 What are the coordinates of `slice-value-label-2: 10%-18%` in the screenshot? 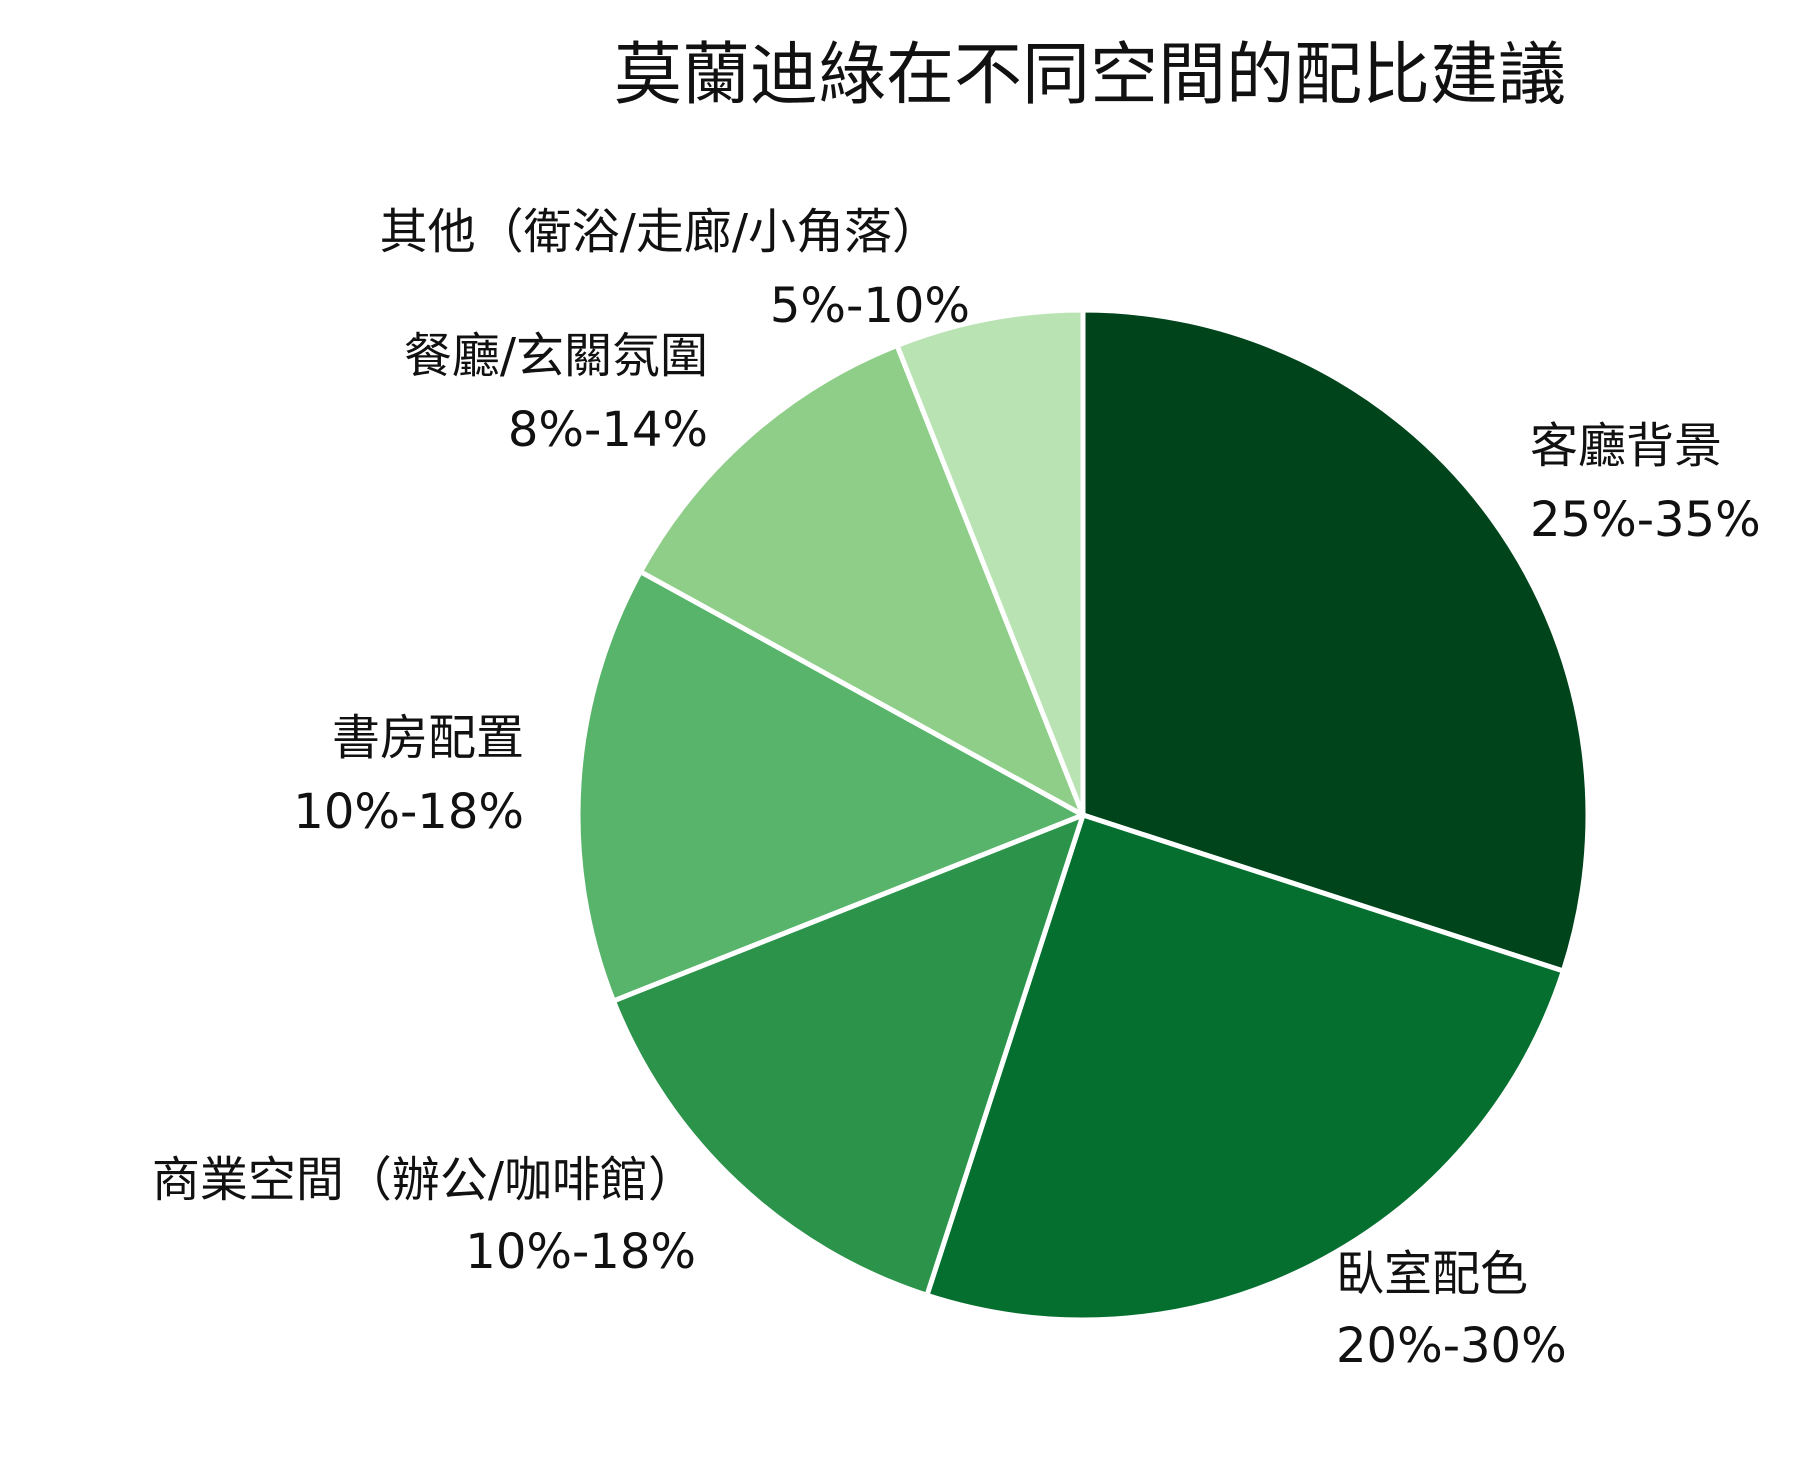 It's located at (580, 1252).